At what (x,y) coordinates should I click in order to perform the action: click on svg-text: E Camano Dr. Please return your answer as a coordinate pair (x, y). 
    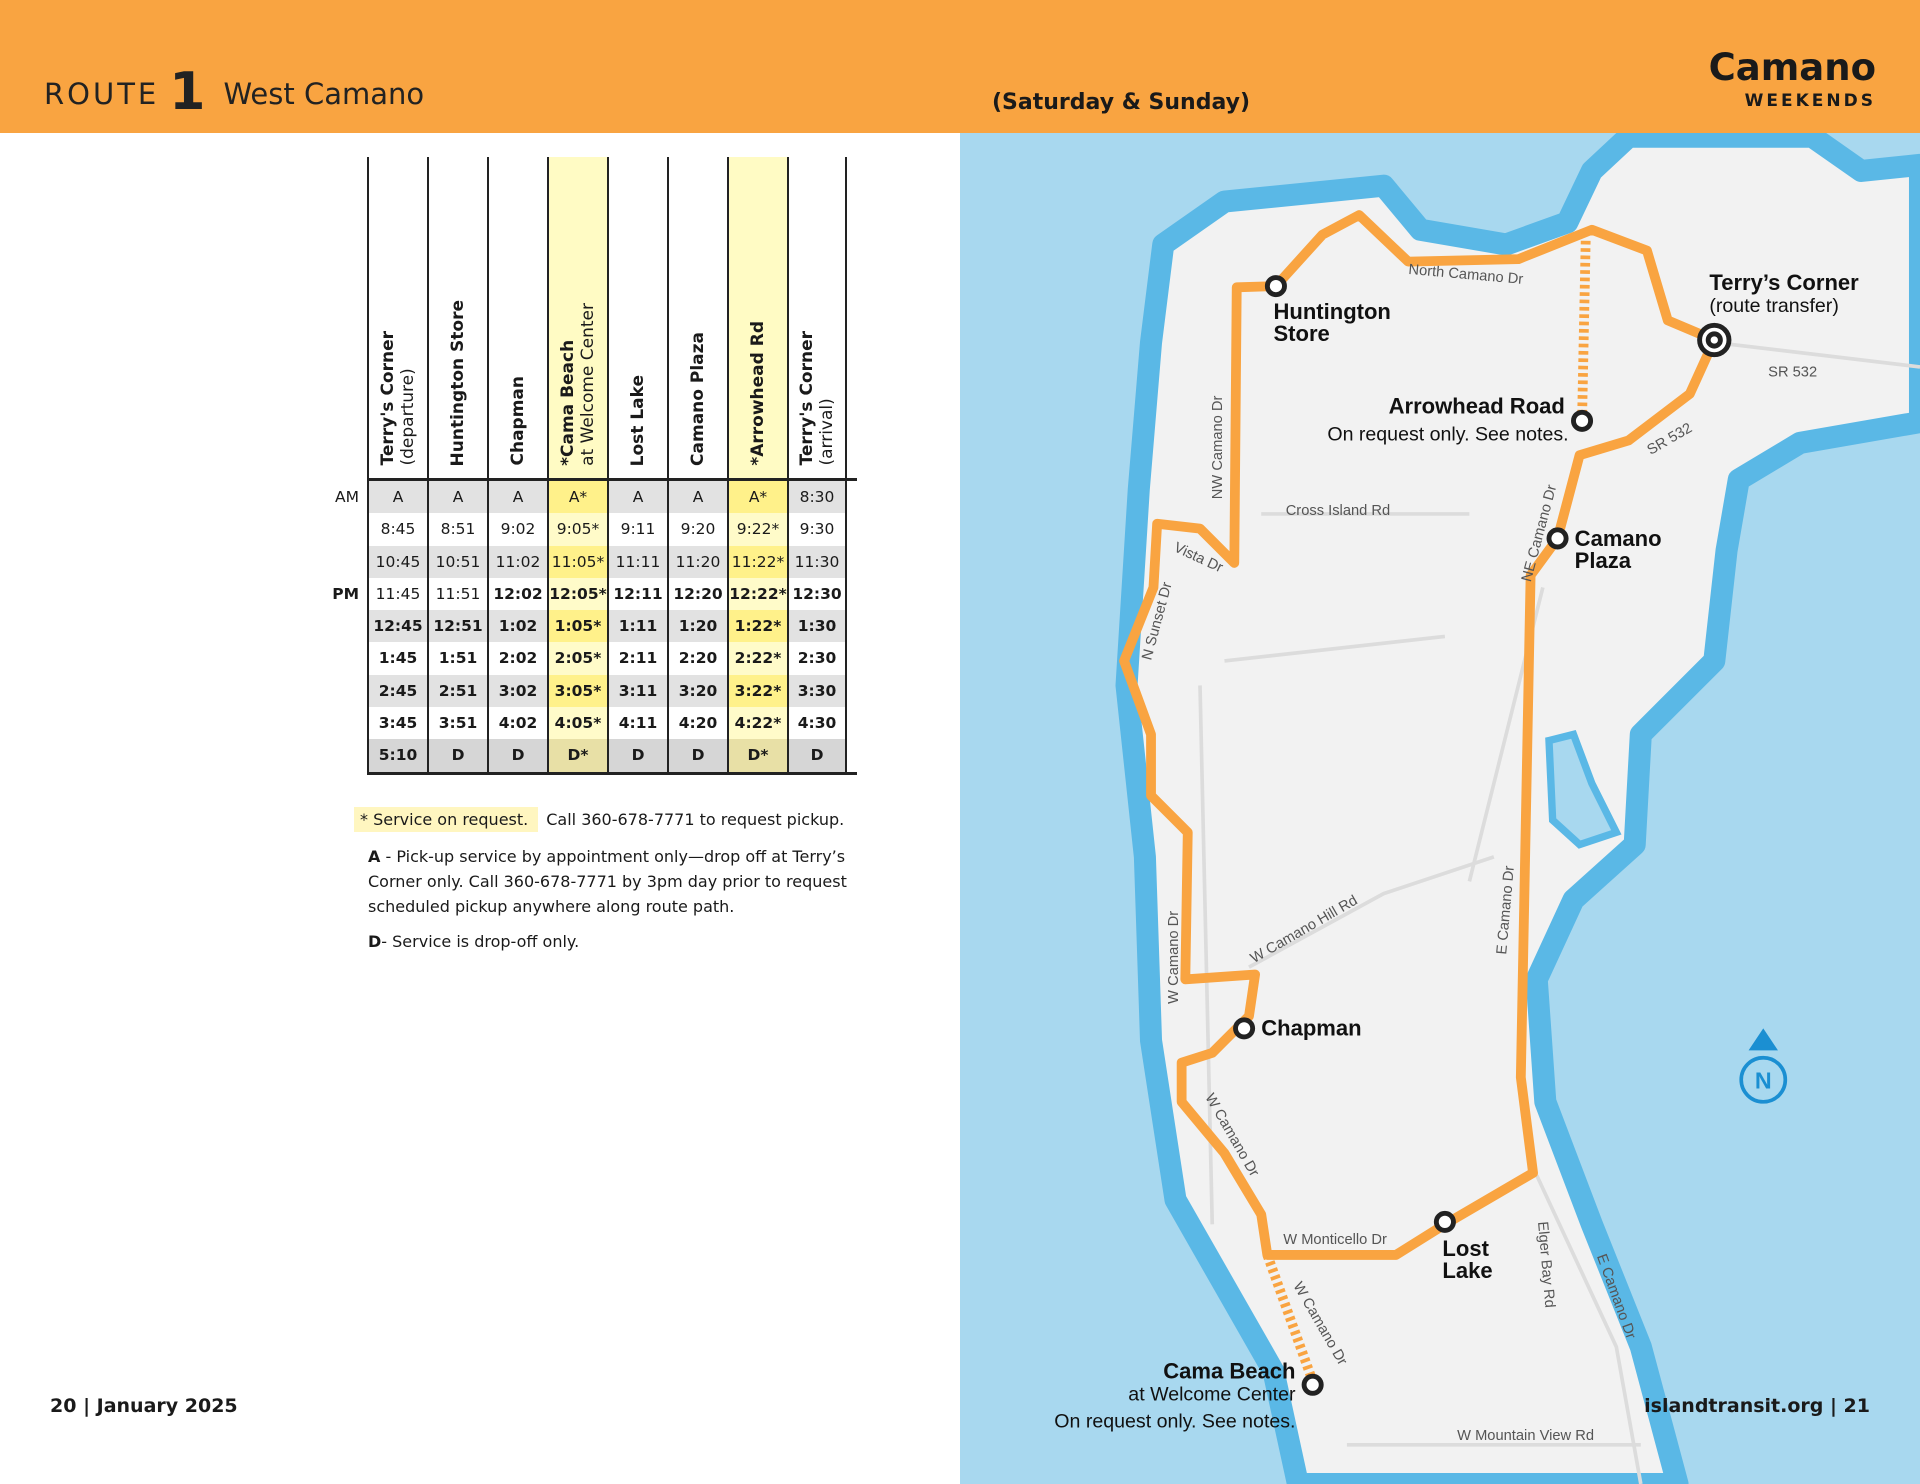
    Looking at the image, I should click on (1506, 910).